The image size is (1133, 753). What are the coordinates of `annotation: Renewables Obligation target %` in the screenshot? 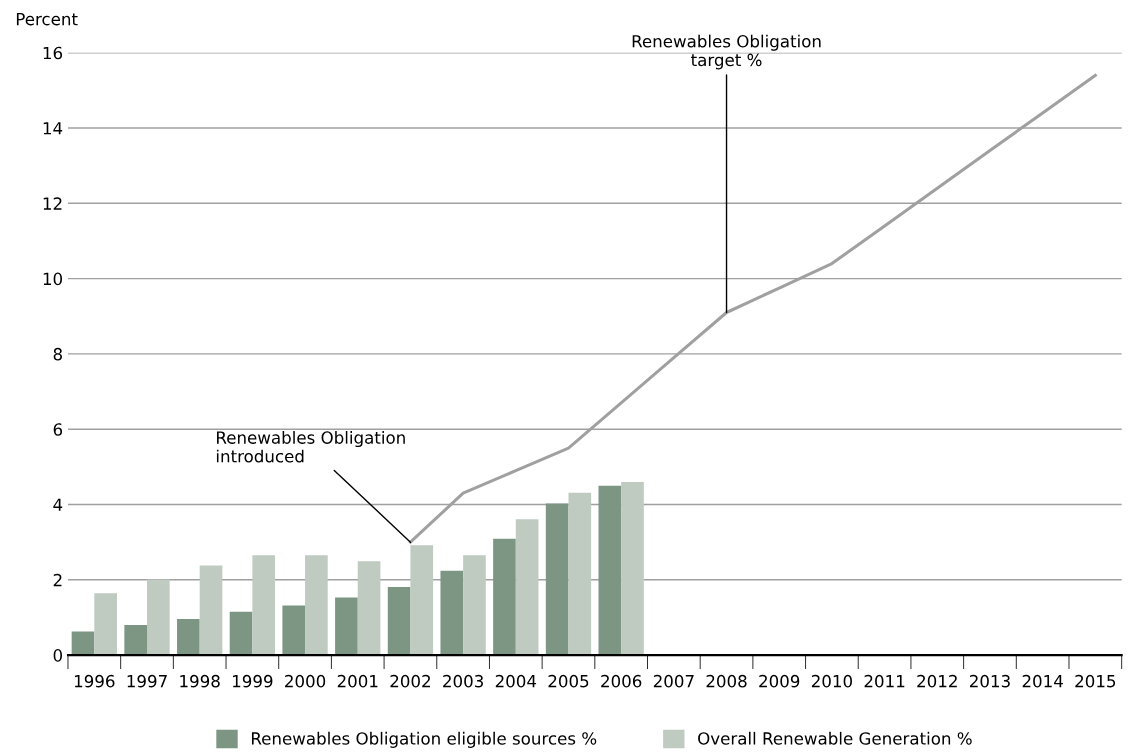 It's located at (726, 52).